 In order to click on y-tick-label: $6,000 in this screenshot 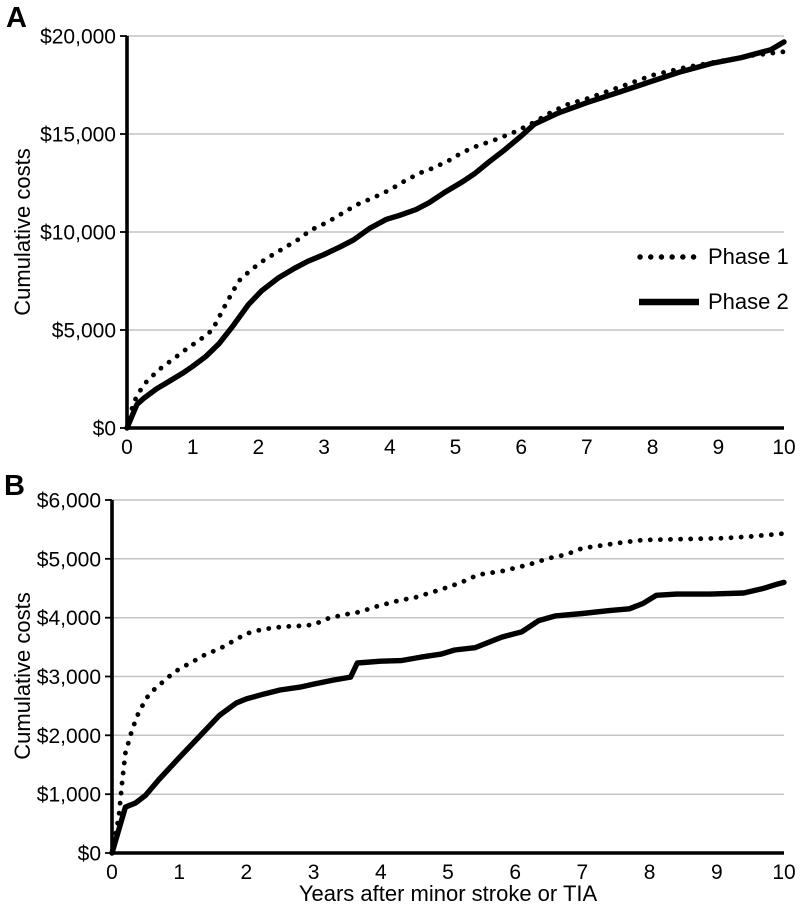, I will do `click(69, 501)`.